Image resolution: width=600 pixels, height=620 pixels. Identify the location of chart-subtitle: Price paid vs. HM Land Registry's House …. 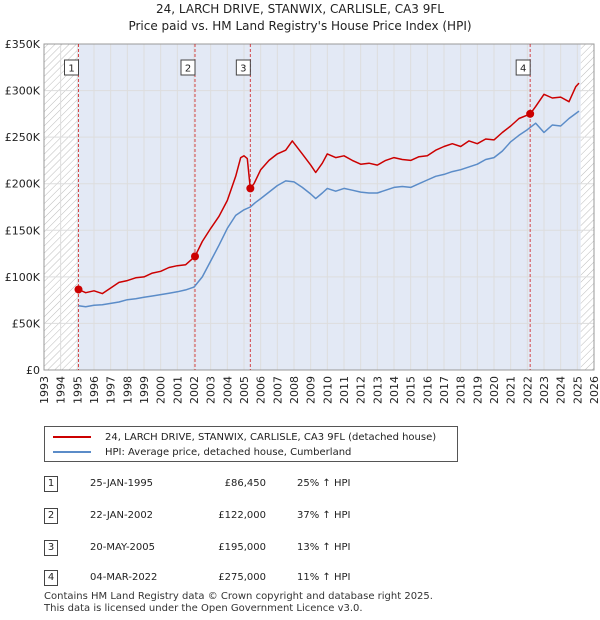
(300, 26).